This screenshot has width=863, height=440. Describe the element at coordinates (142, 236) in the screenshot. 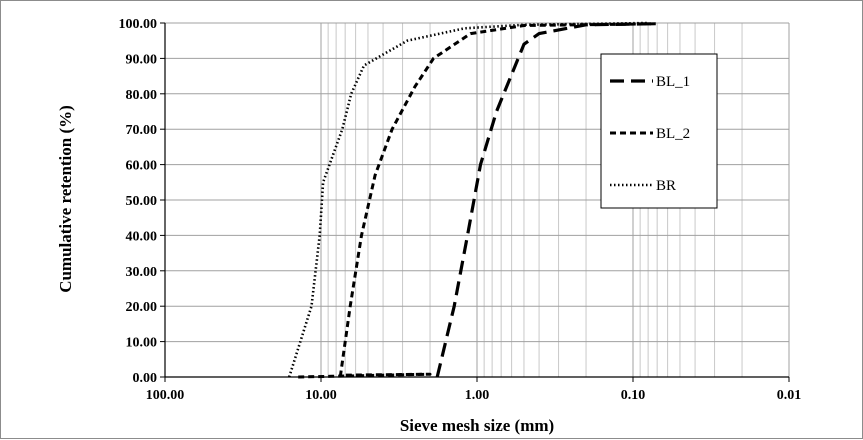

I see `y-tick-label: 40.00` at that location.